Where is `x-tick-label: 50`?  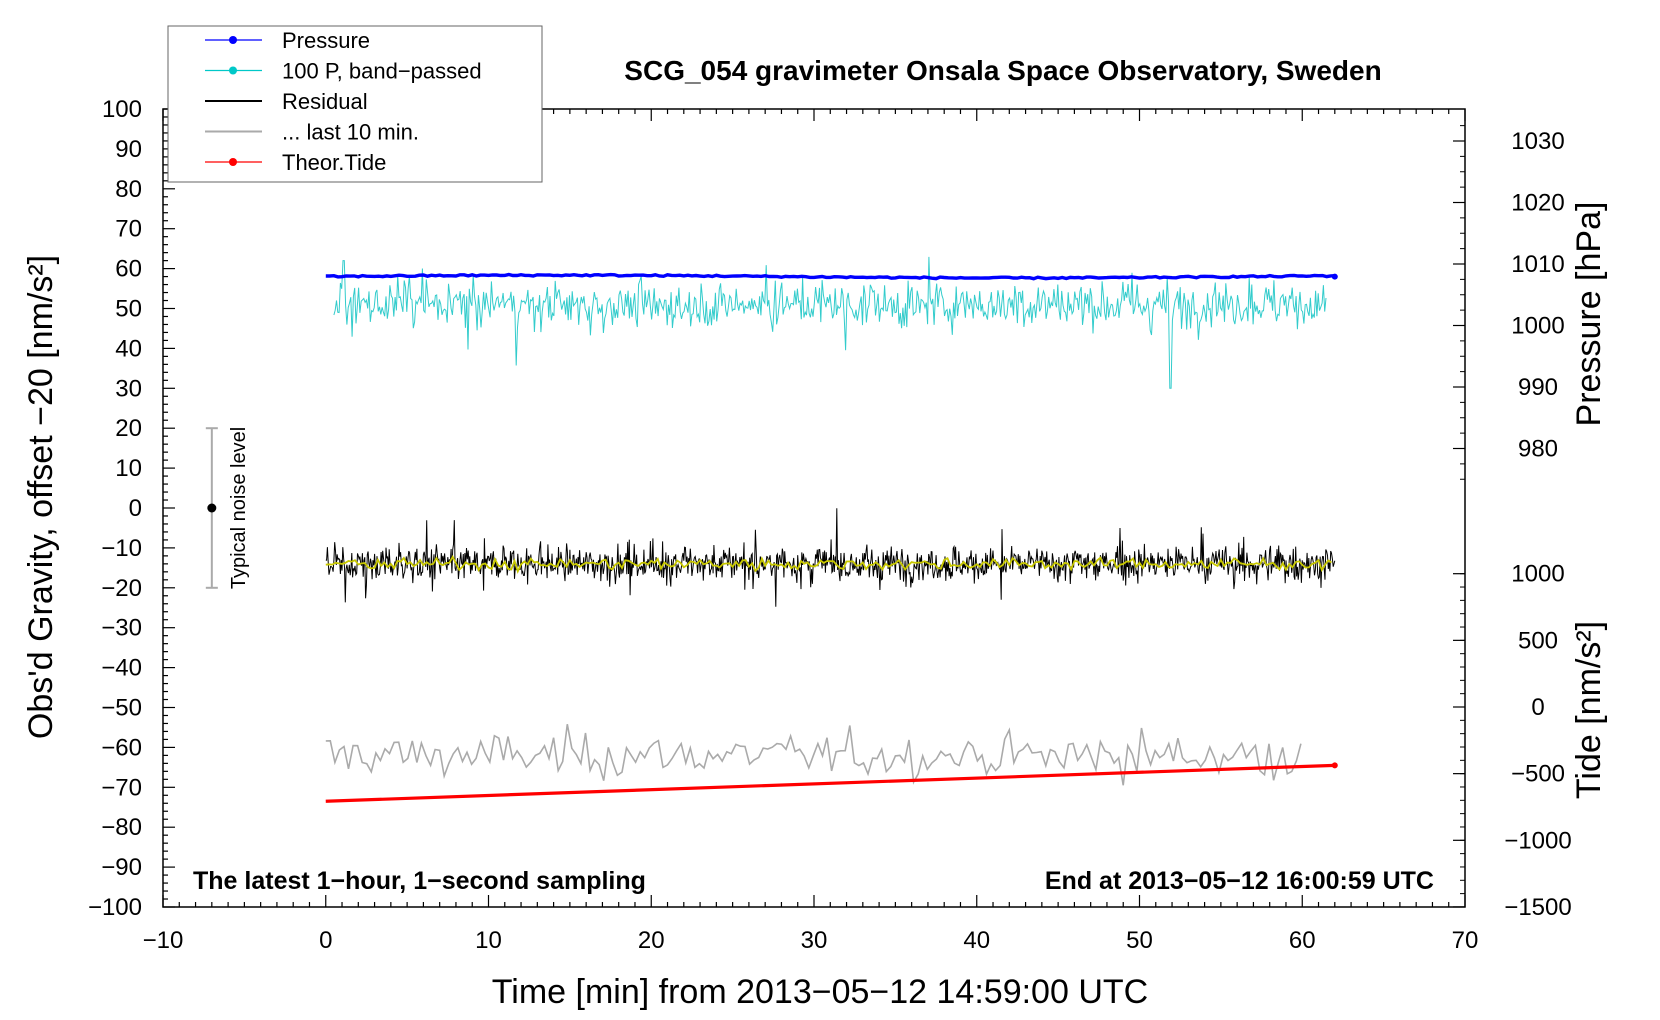
x-tick-label: 50 is located at coordinates (1139, 940).